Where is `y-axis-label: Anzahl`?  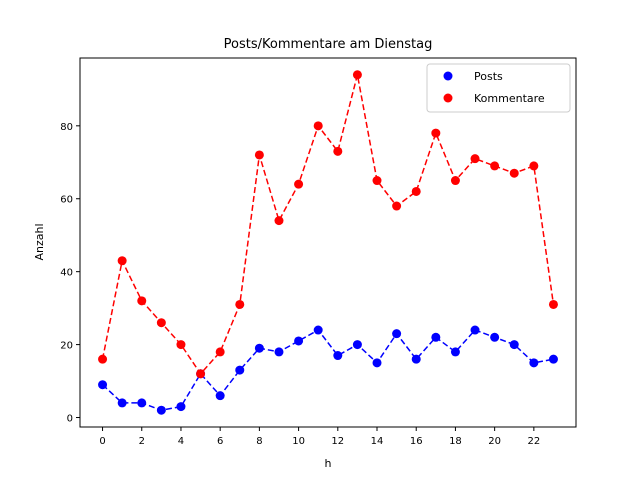
y-axis-label: Anzahl is located at coordinates (39, 241).